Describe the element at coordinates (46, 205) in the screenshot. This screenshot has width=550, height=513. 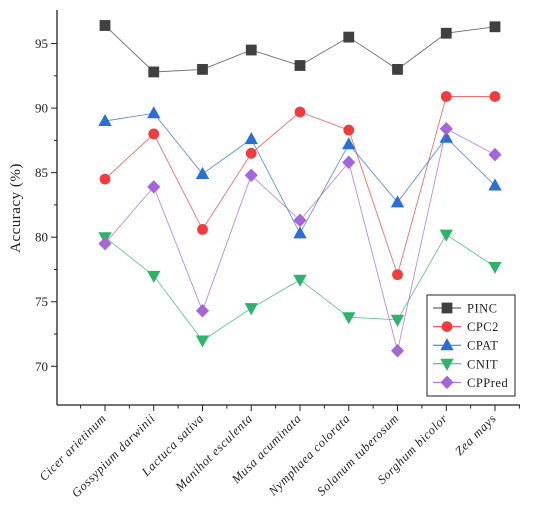
I see `y-ticks: 70 75 80 85 90 95` at that location.